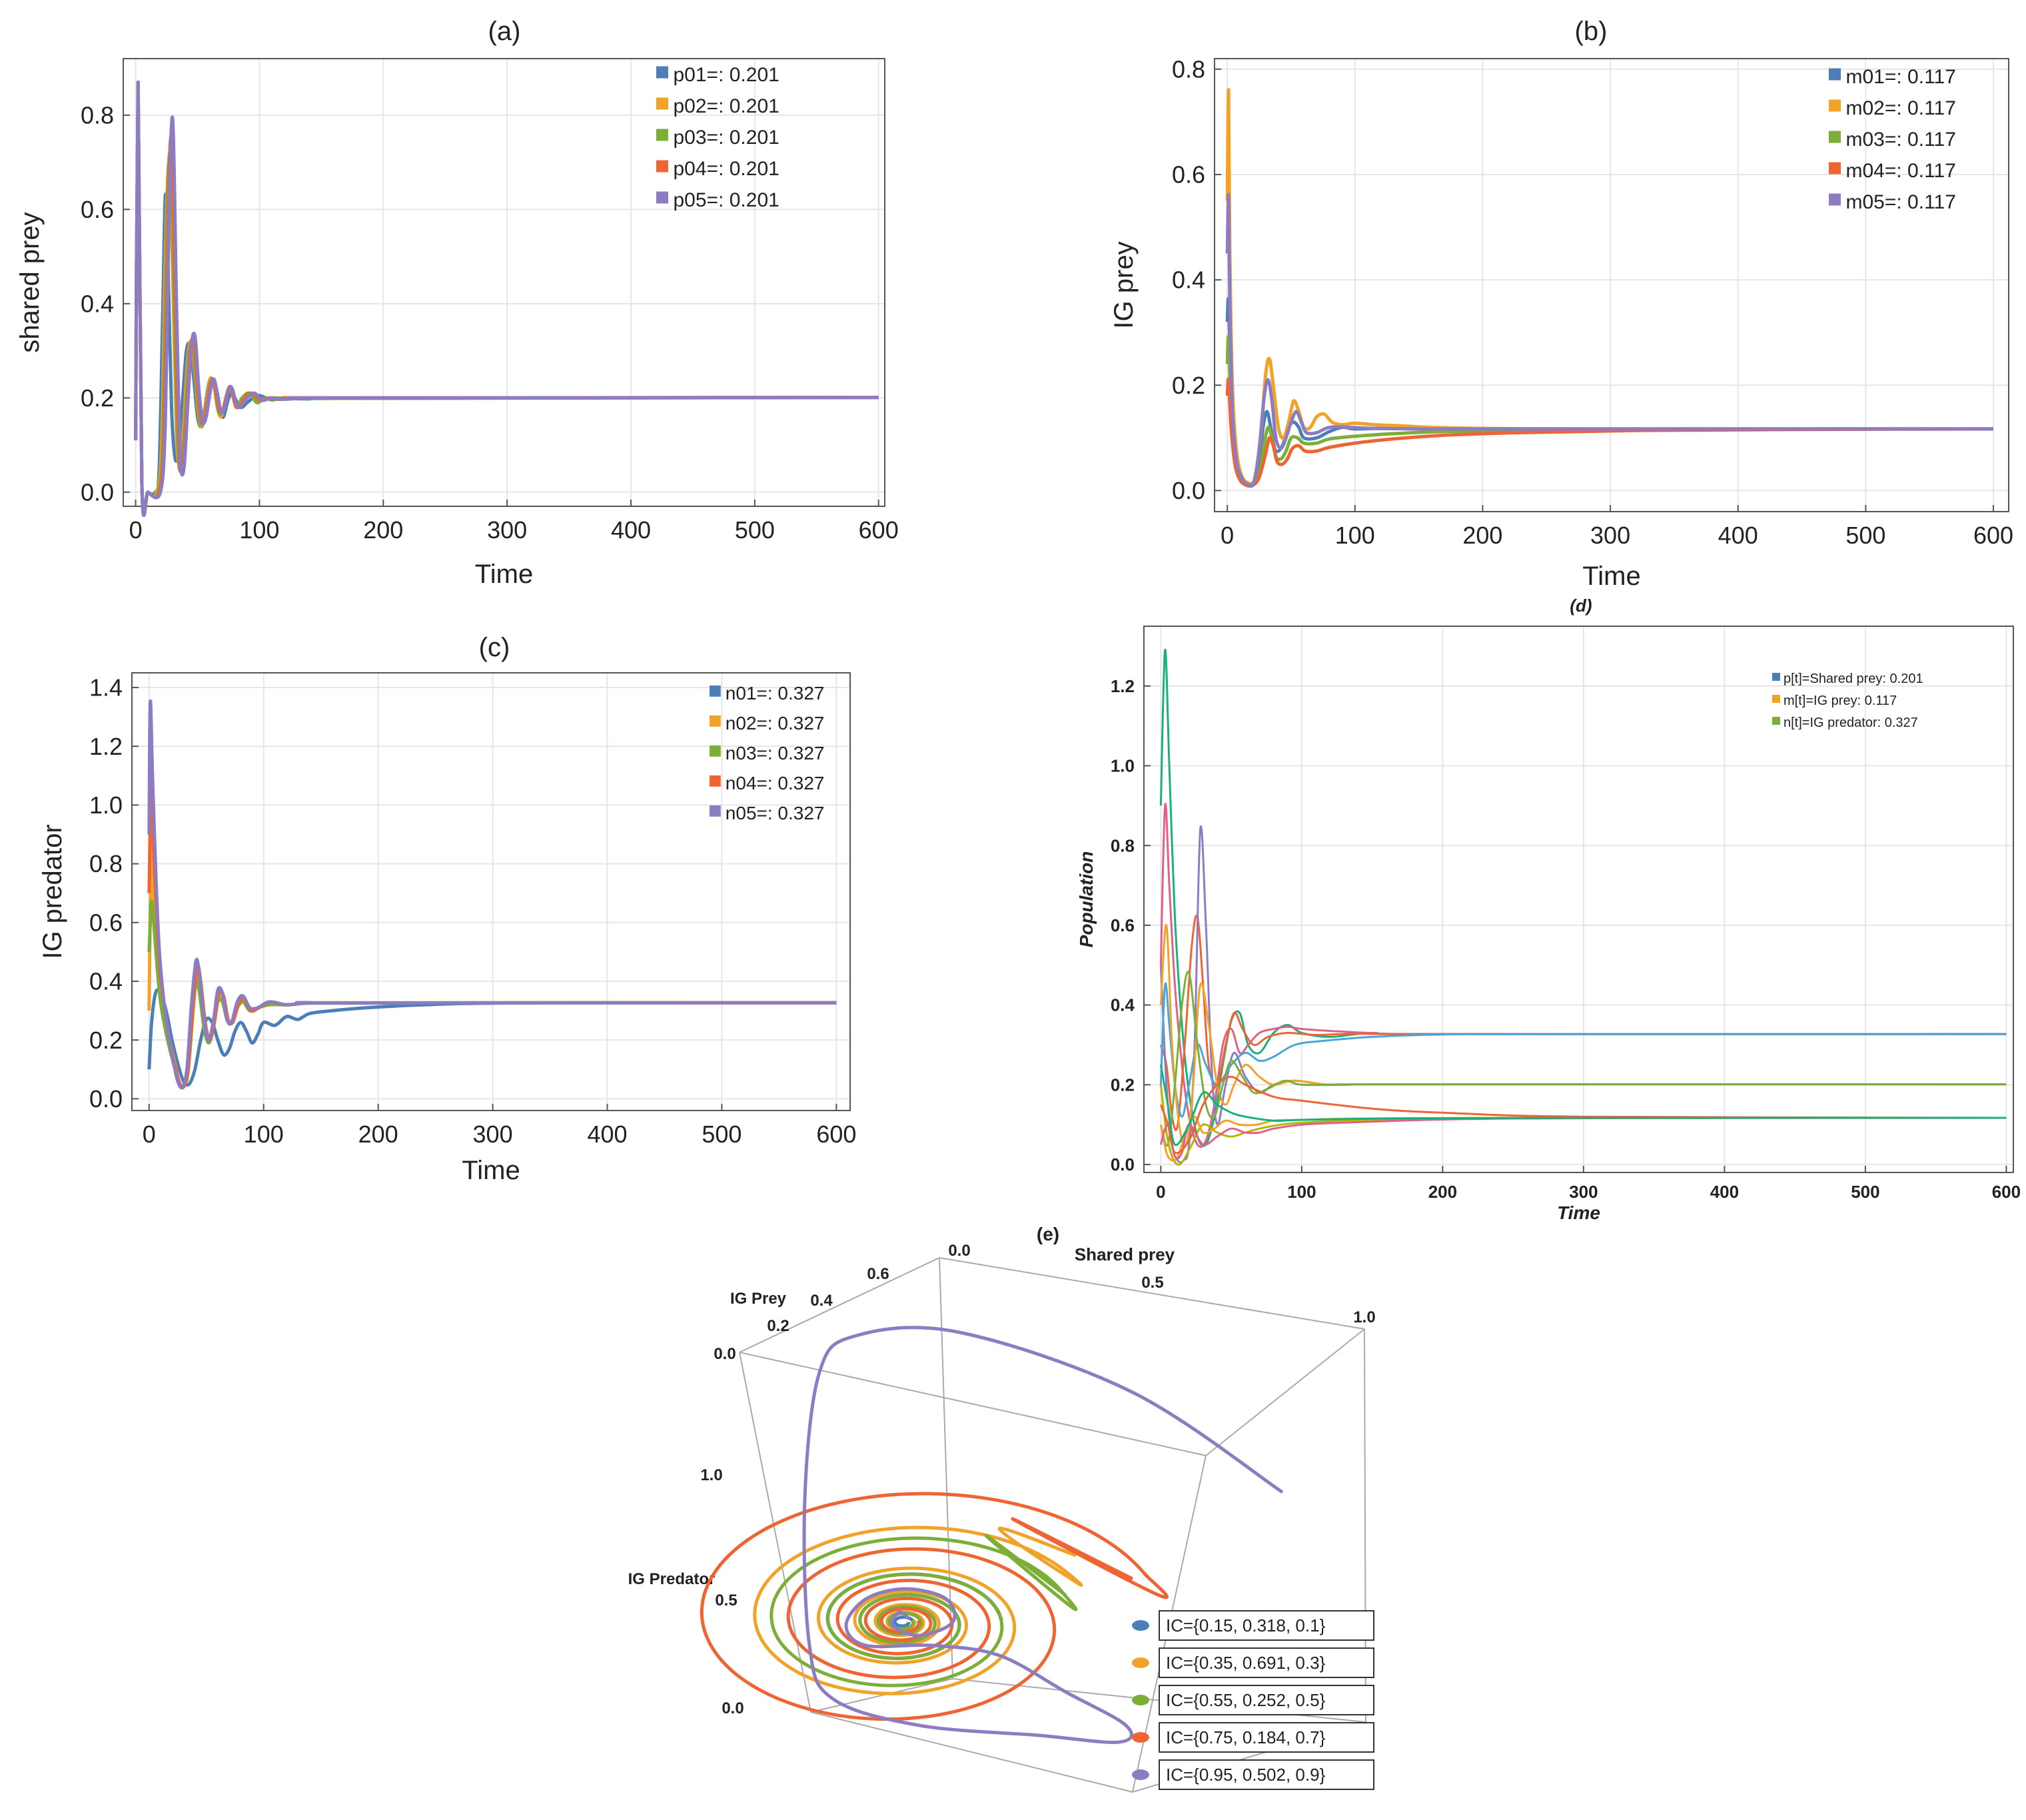  Describe the element at coordinates (726, 138) in the screenshot. I see `legend-entry: p03=: 0.201` at that location.